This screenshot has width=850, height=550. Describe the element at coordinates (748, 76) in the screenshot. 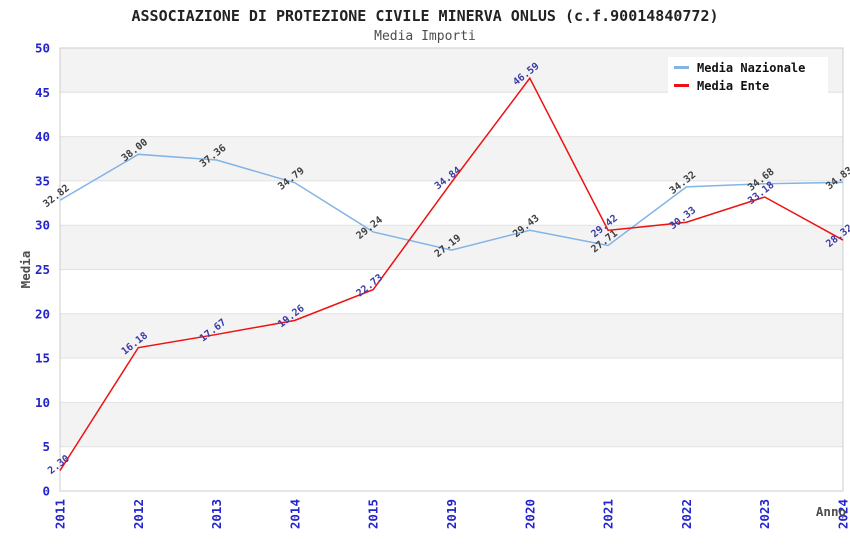

I see `legend: Media Nazionale Media Ente` at that location.